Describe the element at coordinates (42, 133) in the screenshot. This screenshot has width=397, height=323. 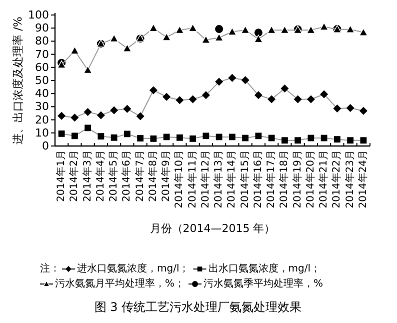
I see `y-tick-label: 10` at that location.